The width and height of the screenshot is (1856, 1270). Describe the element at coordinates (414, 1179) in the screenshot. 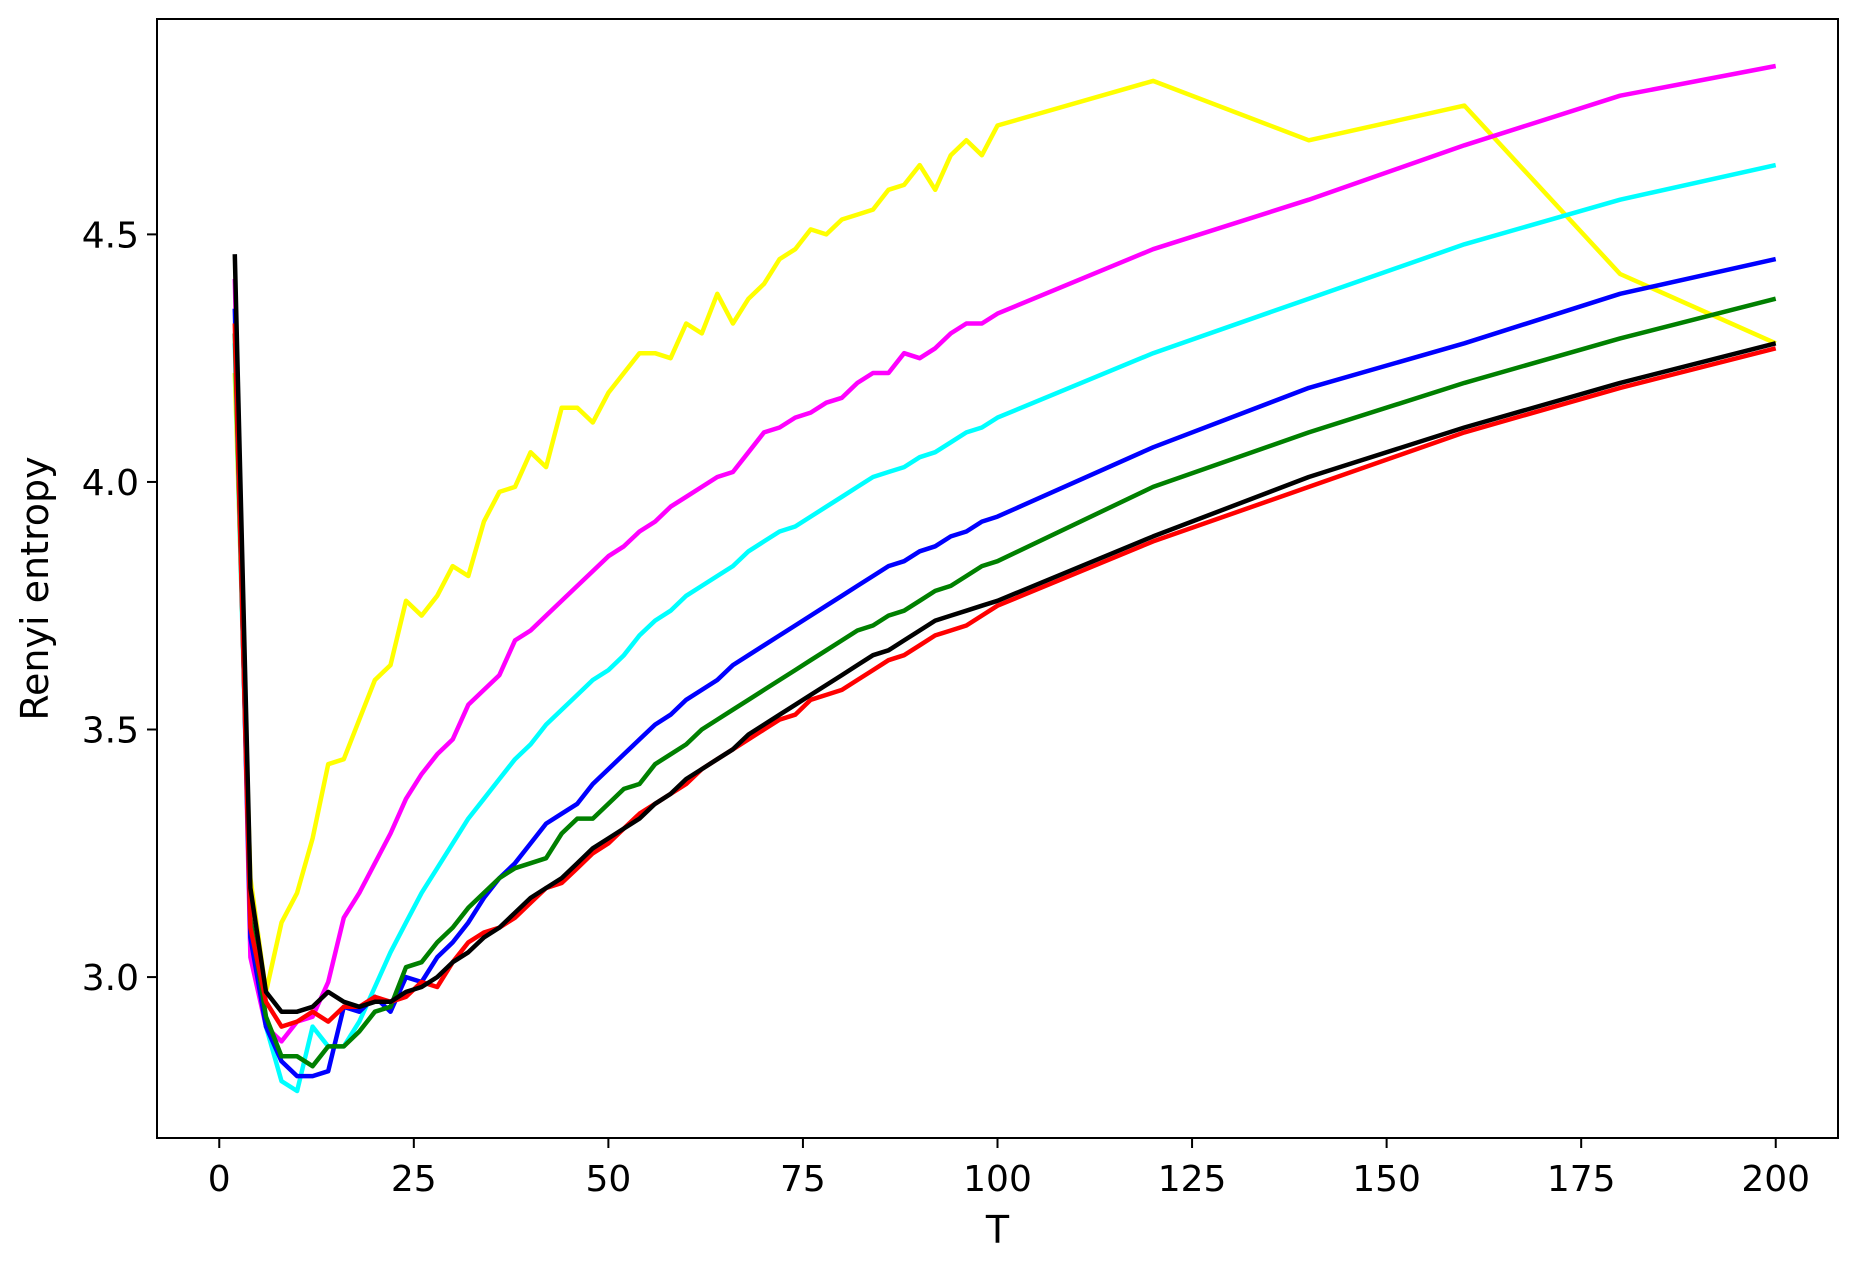

I see `x-tick-label: 25` at that location.